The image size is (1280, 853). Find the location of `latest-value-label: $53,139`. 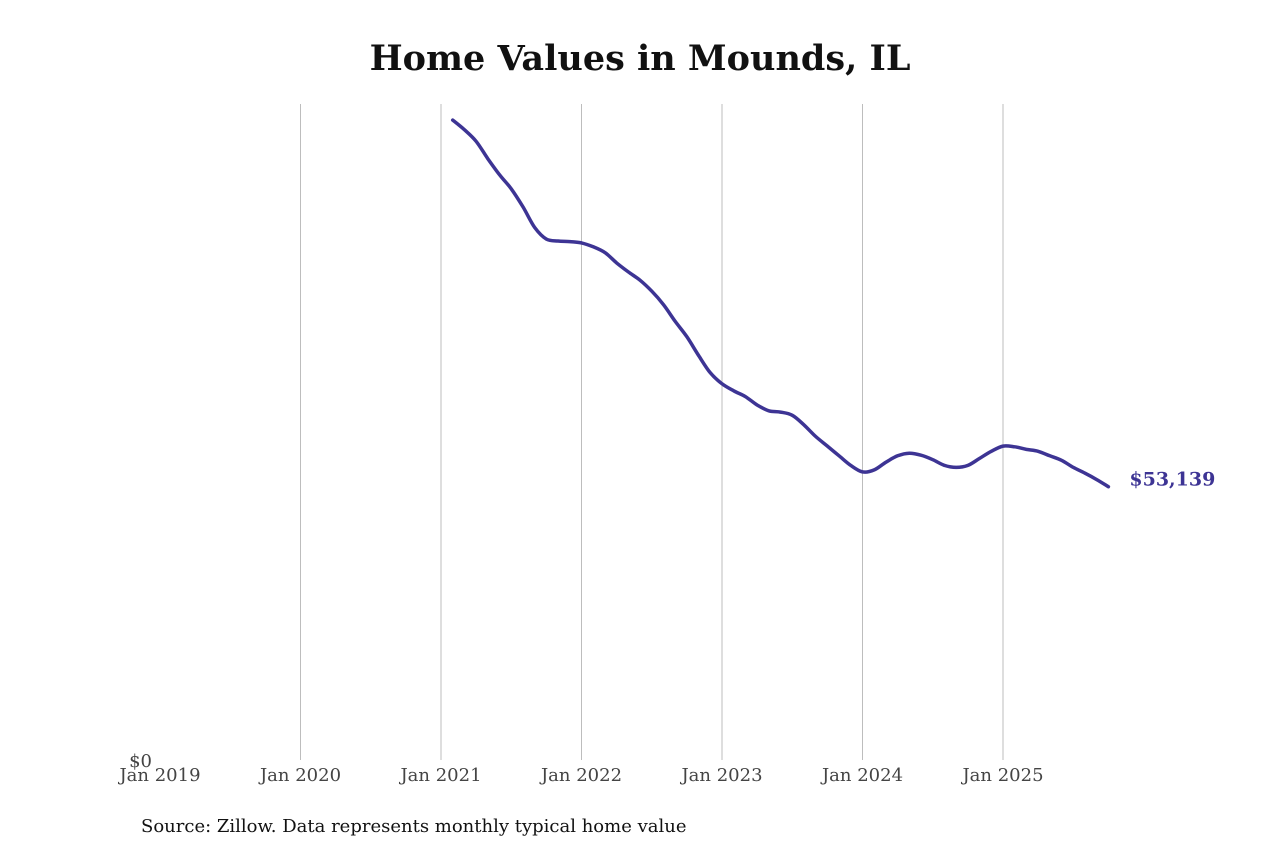

latest-value-label: $53,139 is located at coordinates (1172, 480).